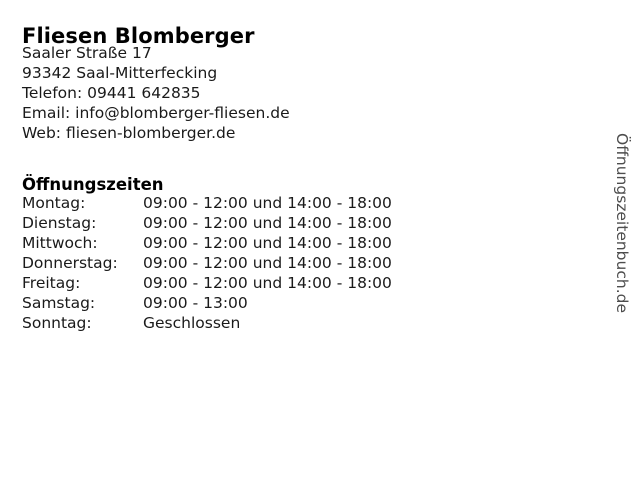 The image size is (640, 480). Describe the element at coordinates (60, 243) in the screenshot. I see `day-label: Mittwoch:` at that location.